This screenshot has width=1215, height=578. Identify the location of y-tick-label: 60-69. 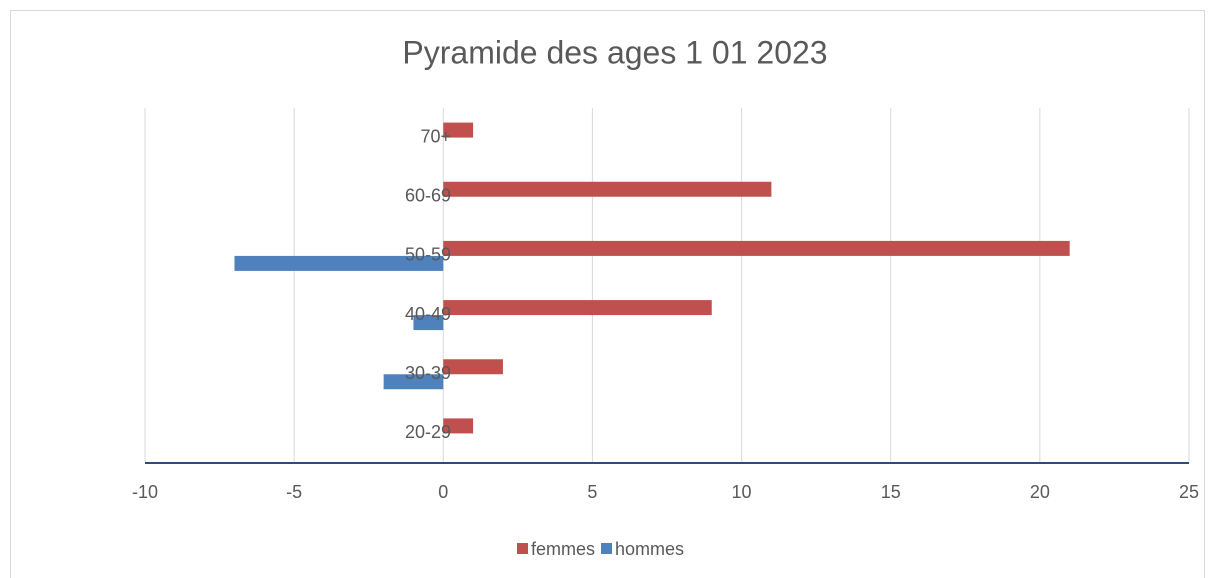
(428, 196).